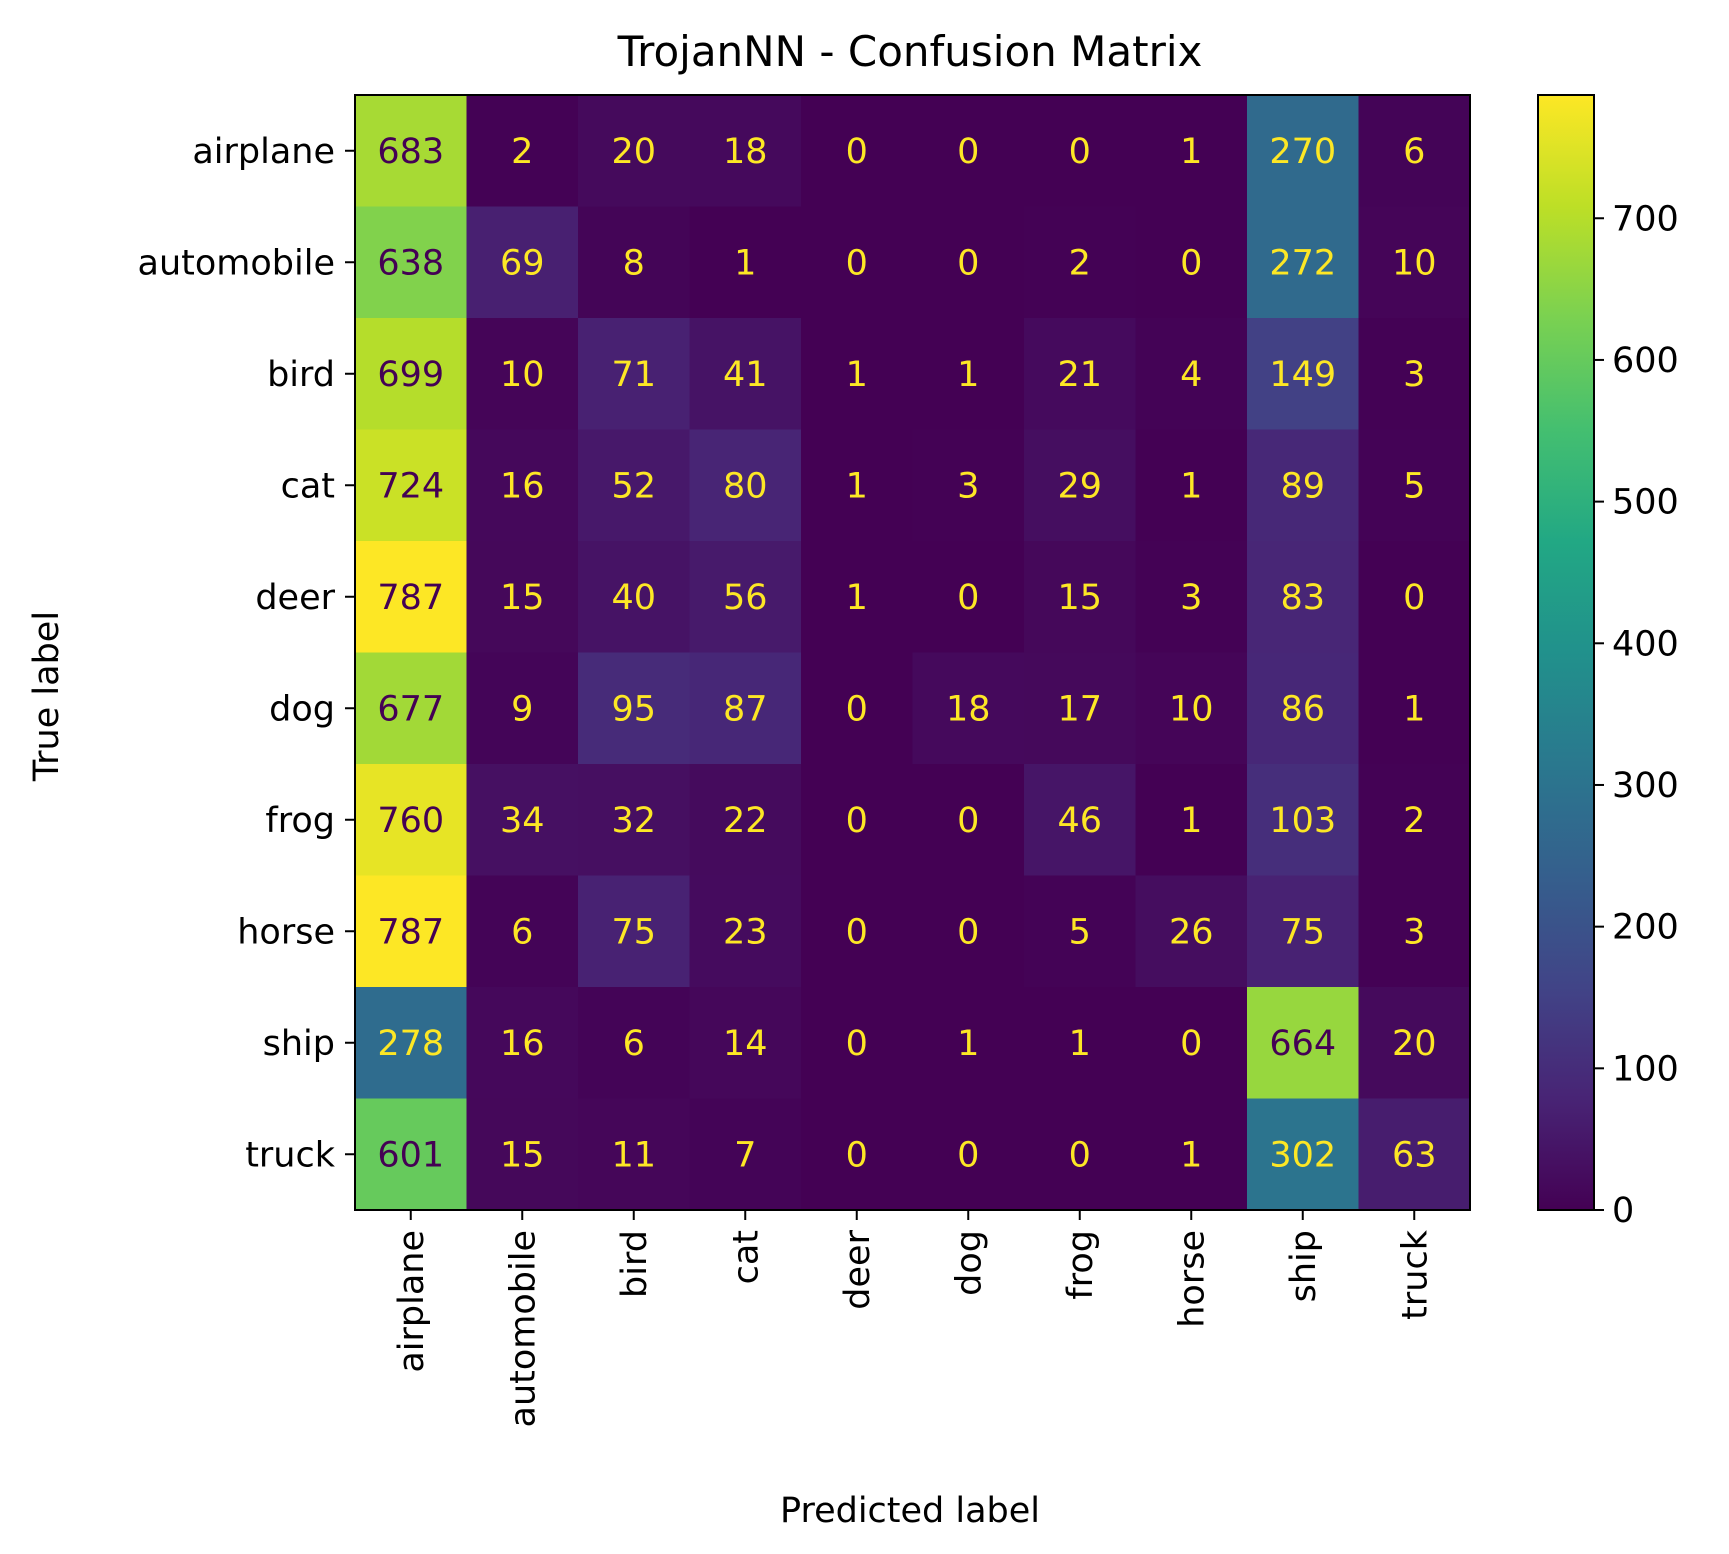 The width and height of the screenshot is (1729, 1554). I want to click on colorbar-frame, so click(1566, 652).